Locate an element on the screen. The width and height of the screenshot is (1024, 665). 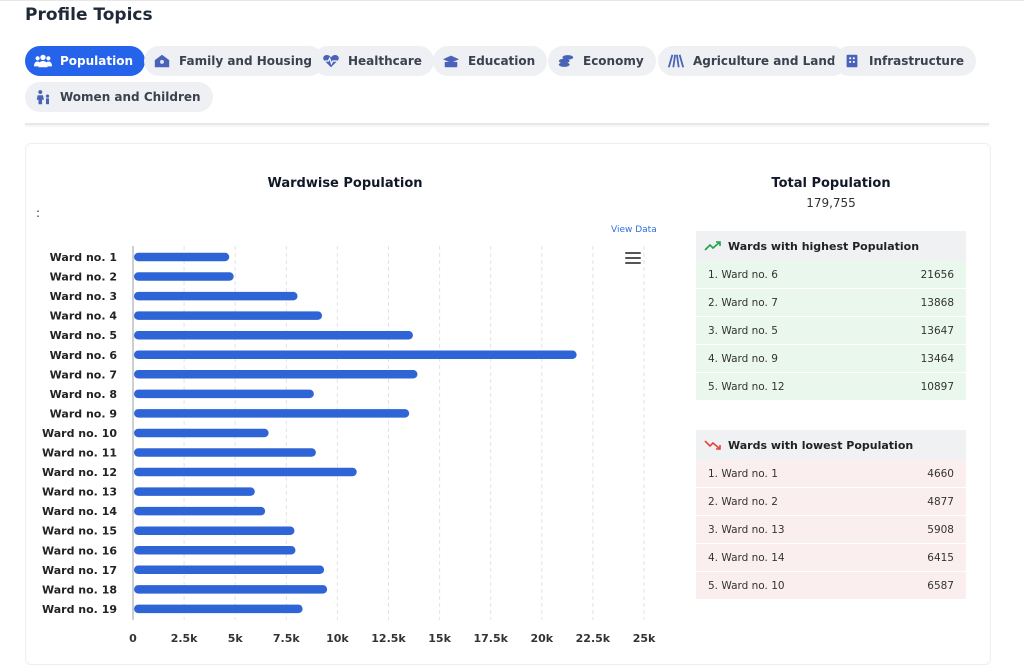
ward-value: 13464 is located at coordinates (937, 358).